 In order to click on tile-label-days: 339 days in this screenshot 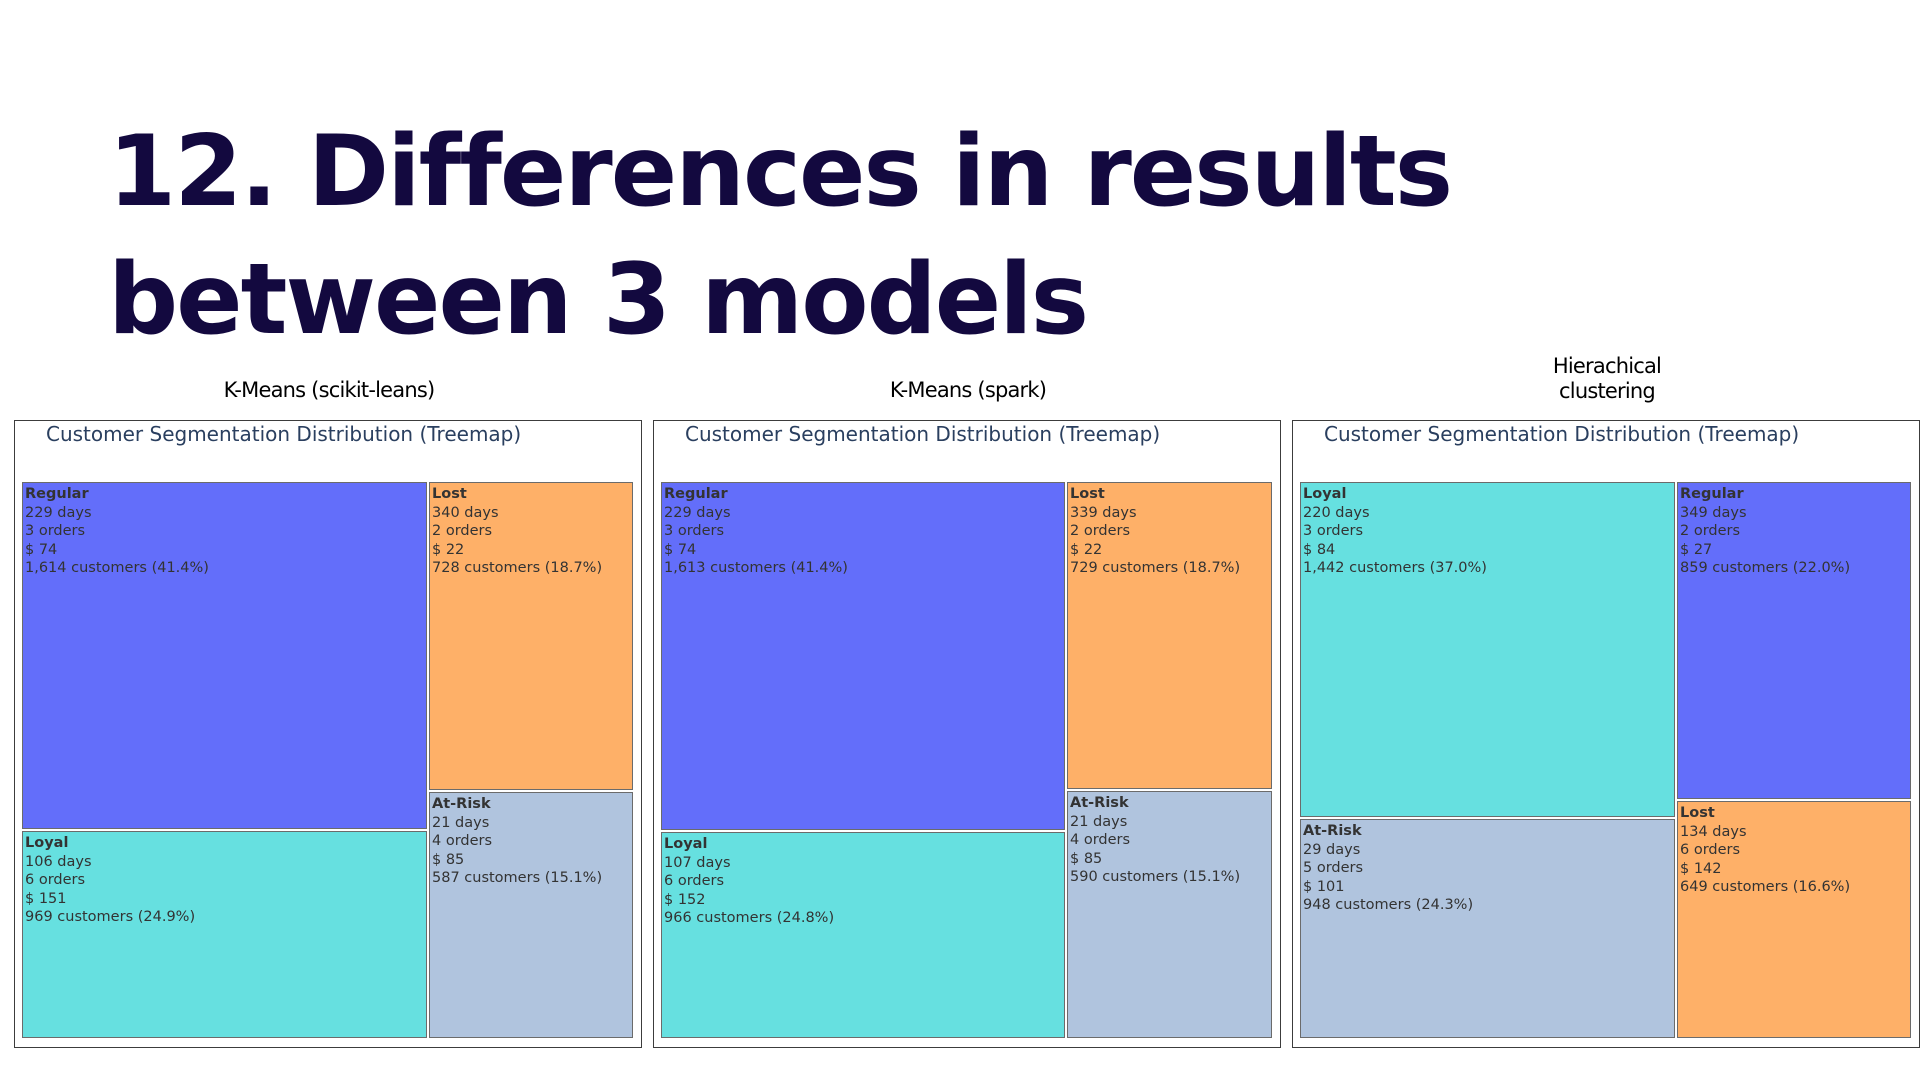, I will do `click(1103, 512)`.